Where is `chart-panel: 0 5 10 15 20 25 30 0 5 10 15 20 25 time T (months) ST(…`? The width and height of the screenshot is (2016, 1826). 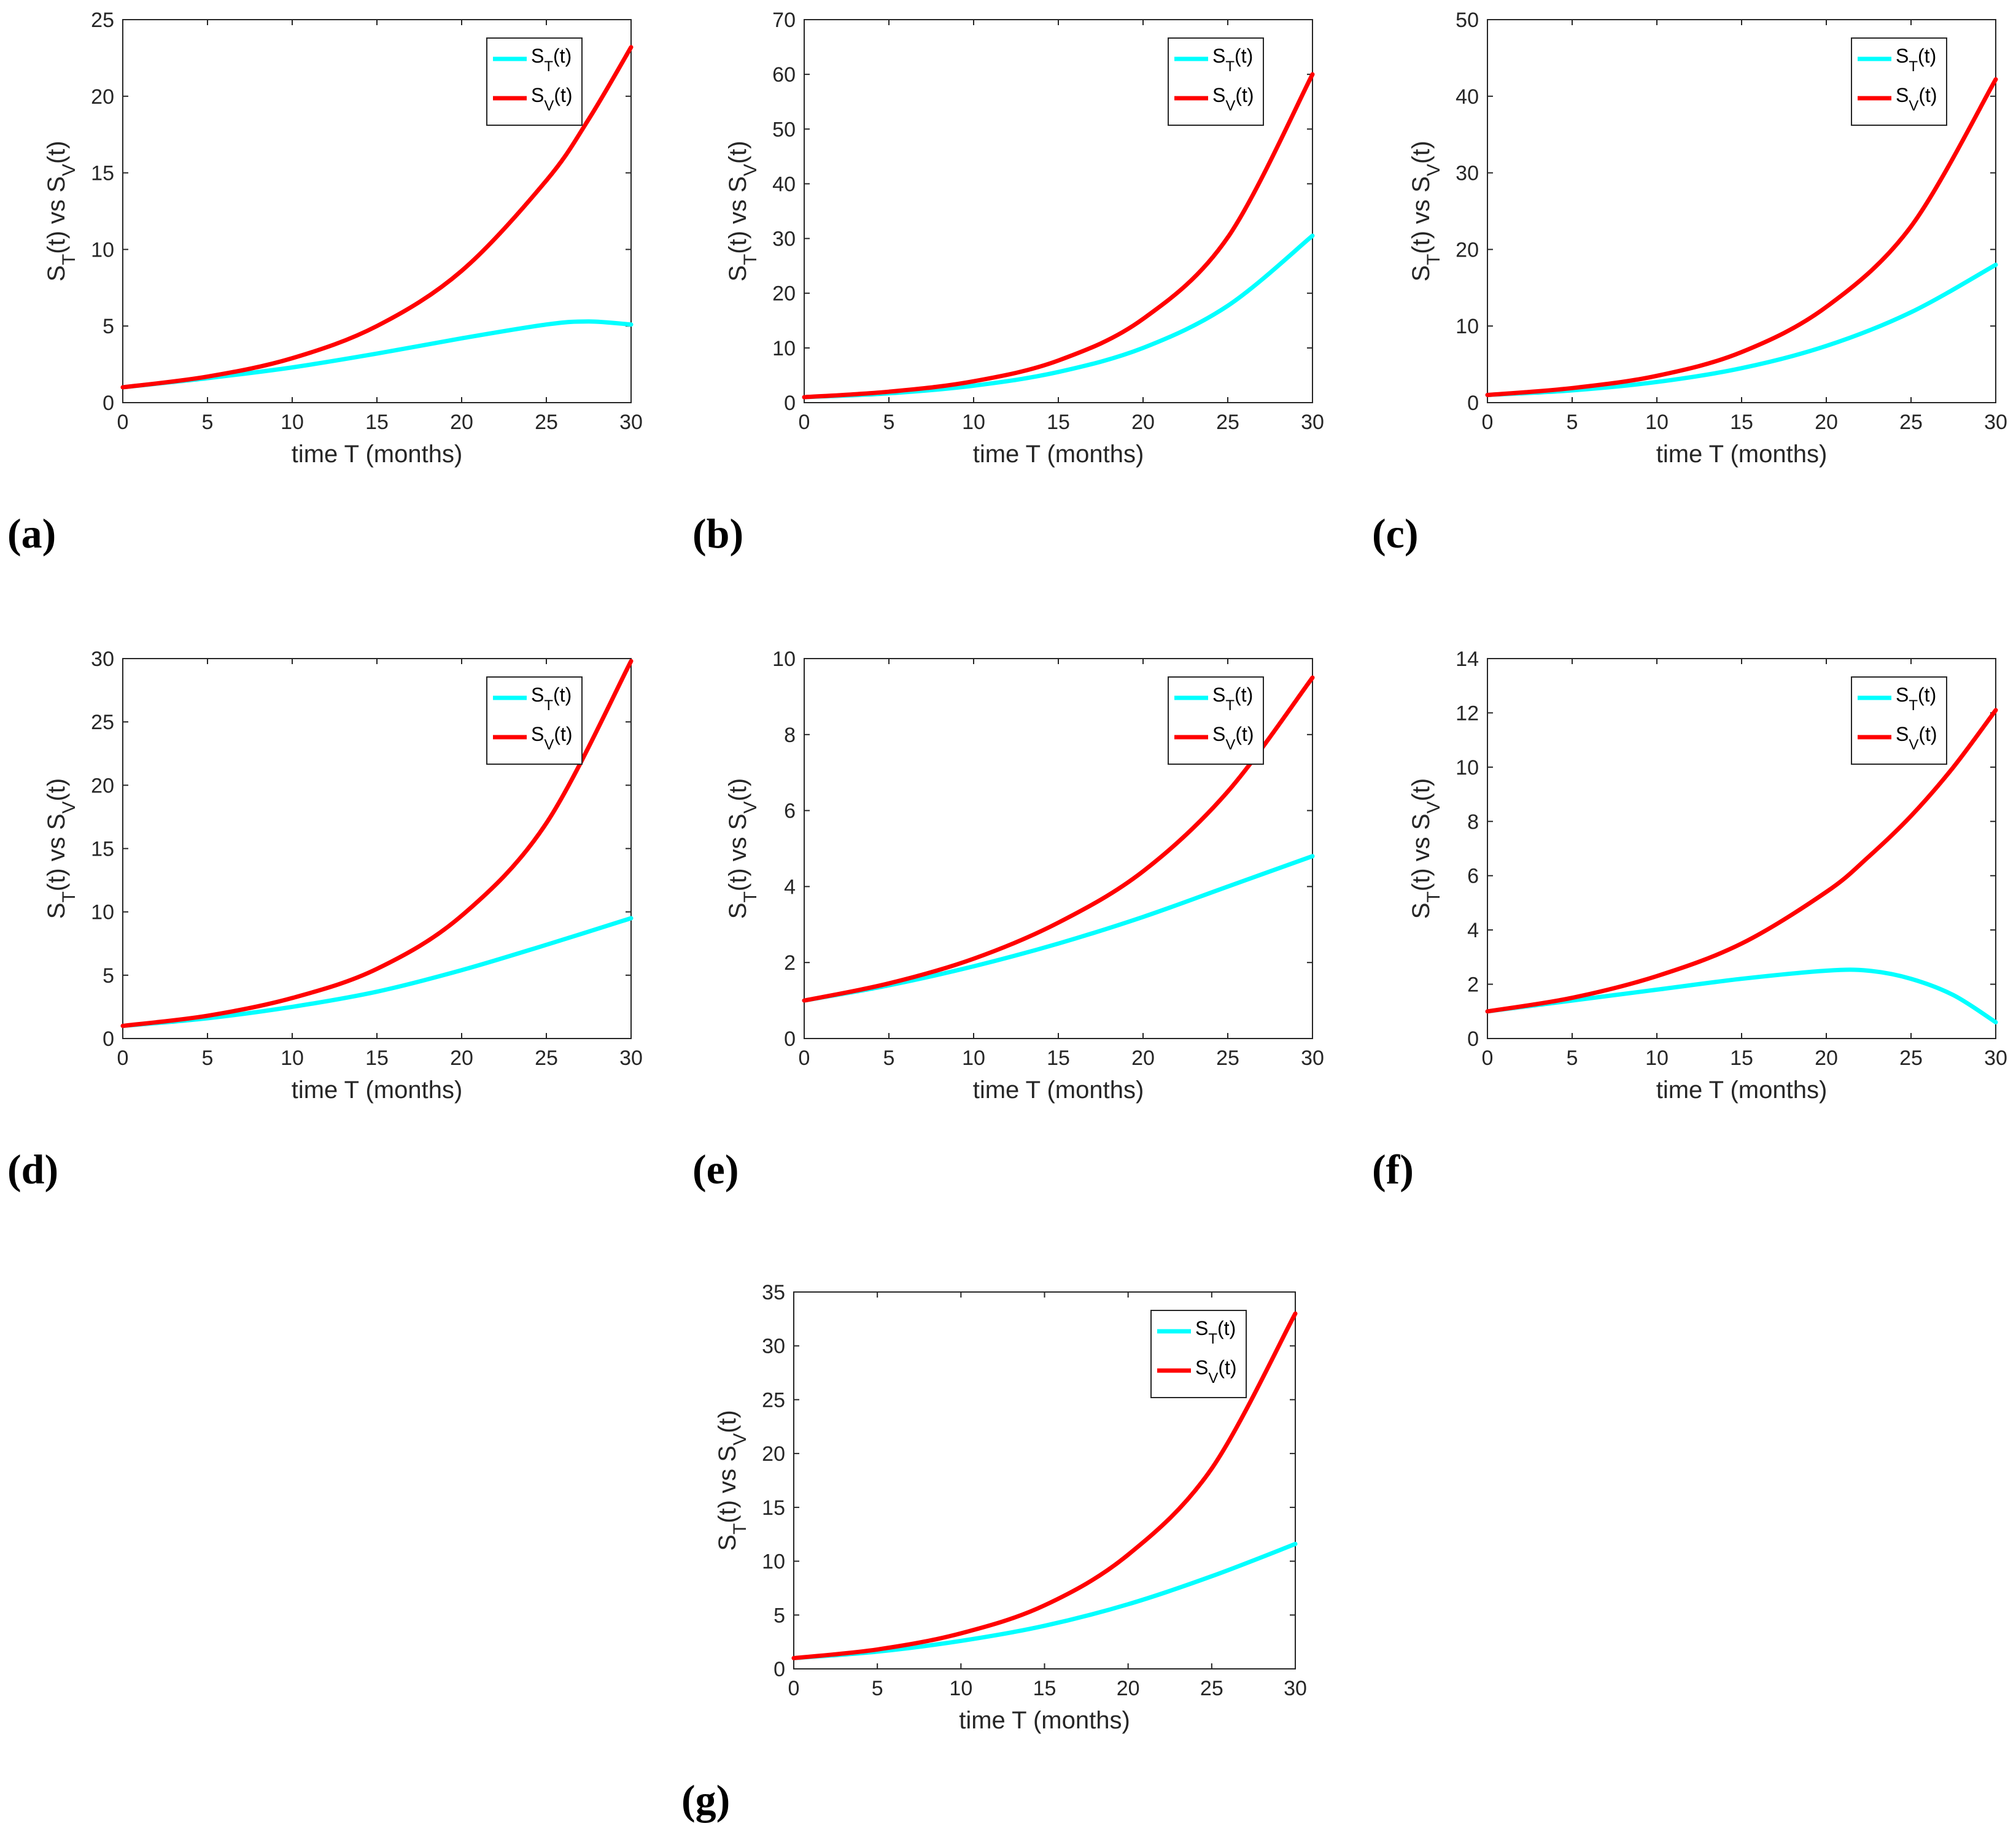 chart-panel: 0 5 10 15 20 25 30 0 5 10 15 20 25 time T (months) ST(… is located at coordinates (325, 283).